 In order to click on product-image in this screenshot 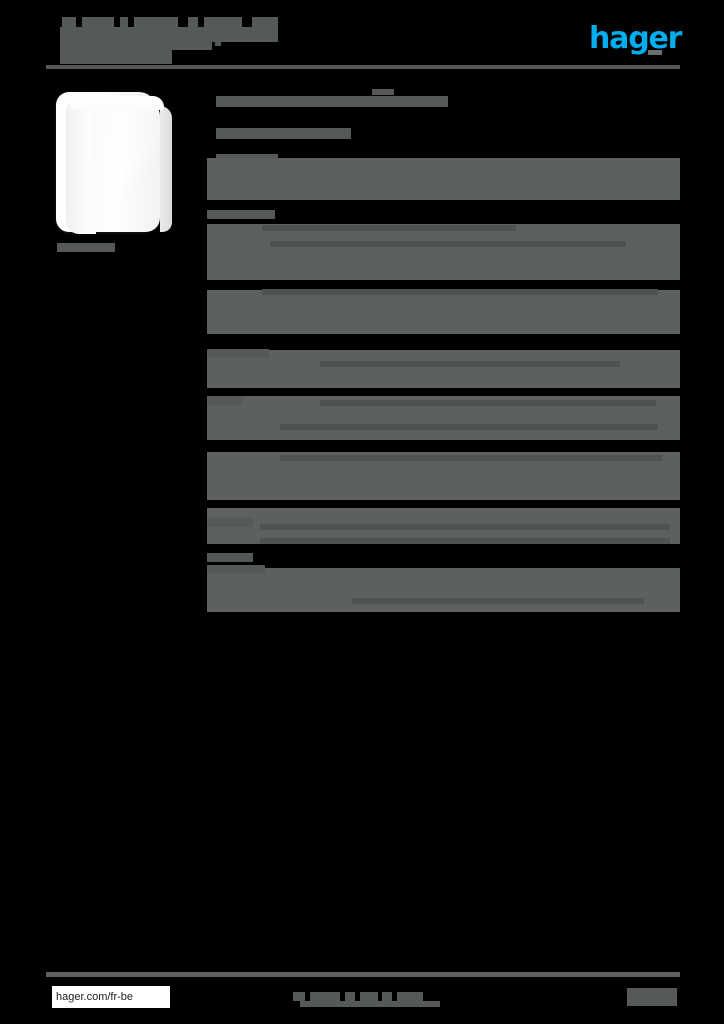, I will do `click(110, 162)`.